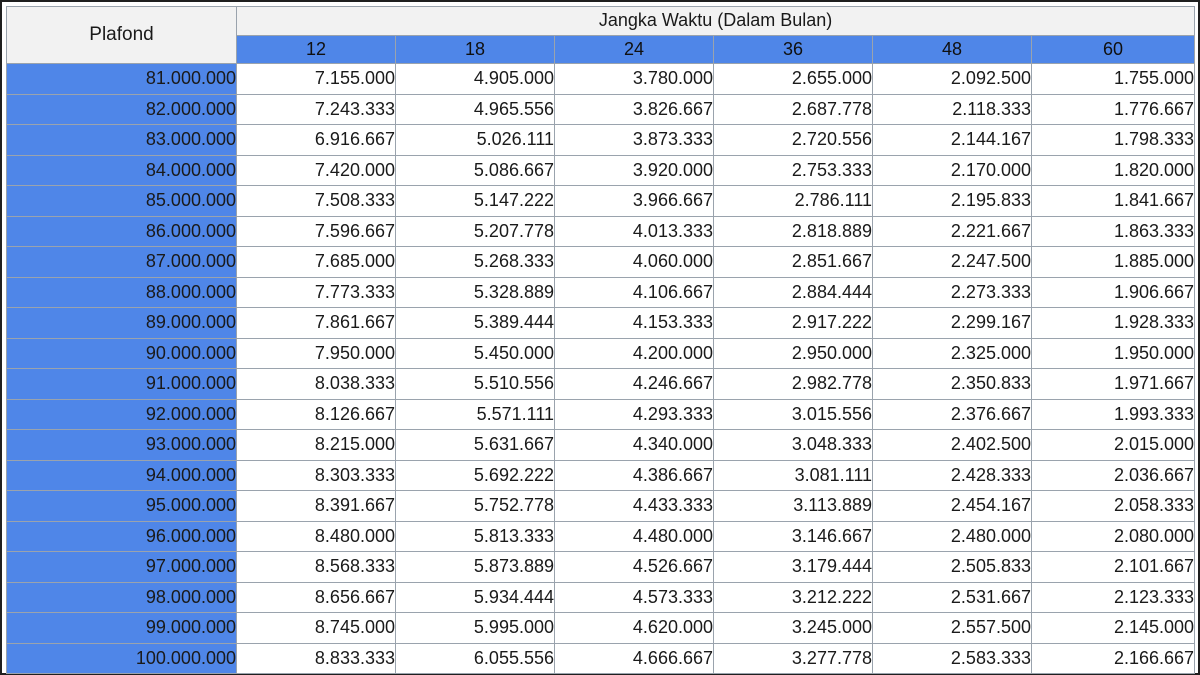 The height and width of the screenshot is (675, 1200). I want to click on plafond-header: Plafond, so click(121, 35).